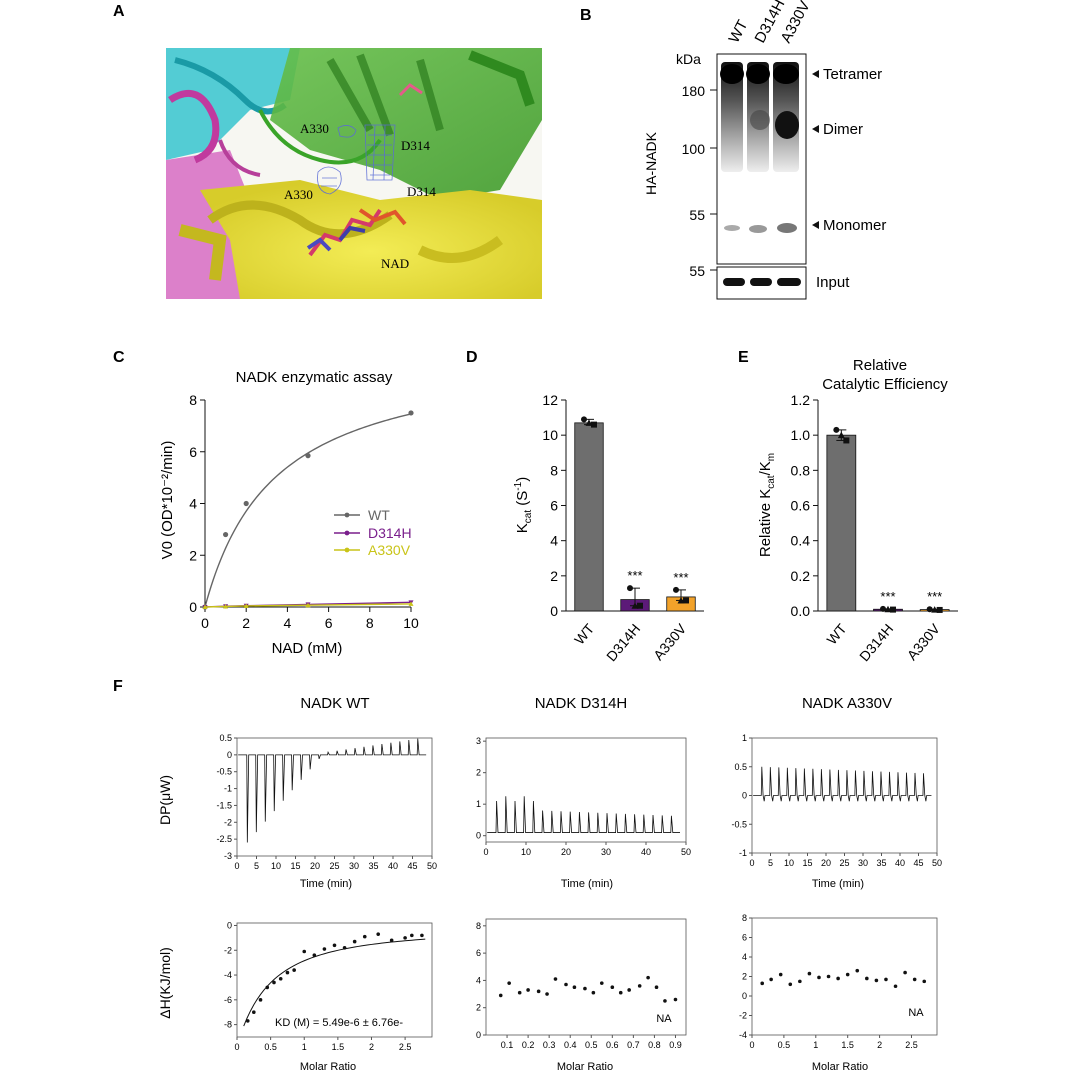  What do you see at coordinates (334, 982) in the screenshot?
I see `itc-isotherm-fit-wt` at bounding box center [334, 982].